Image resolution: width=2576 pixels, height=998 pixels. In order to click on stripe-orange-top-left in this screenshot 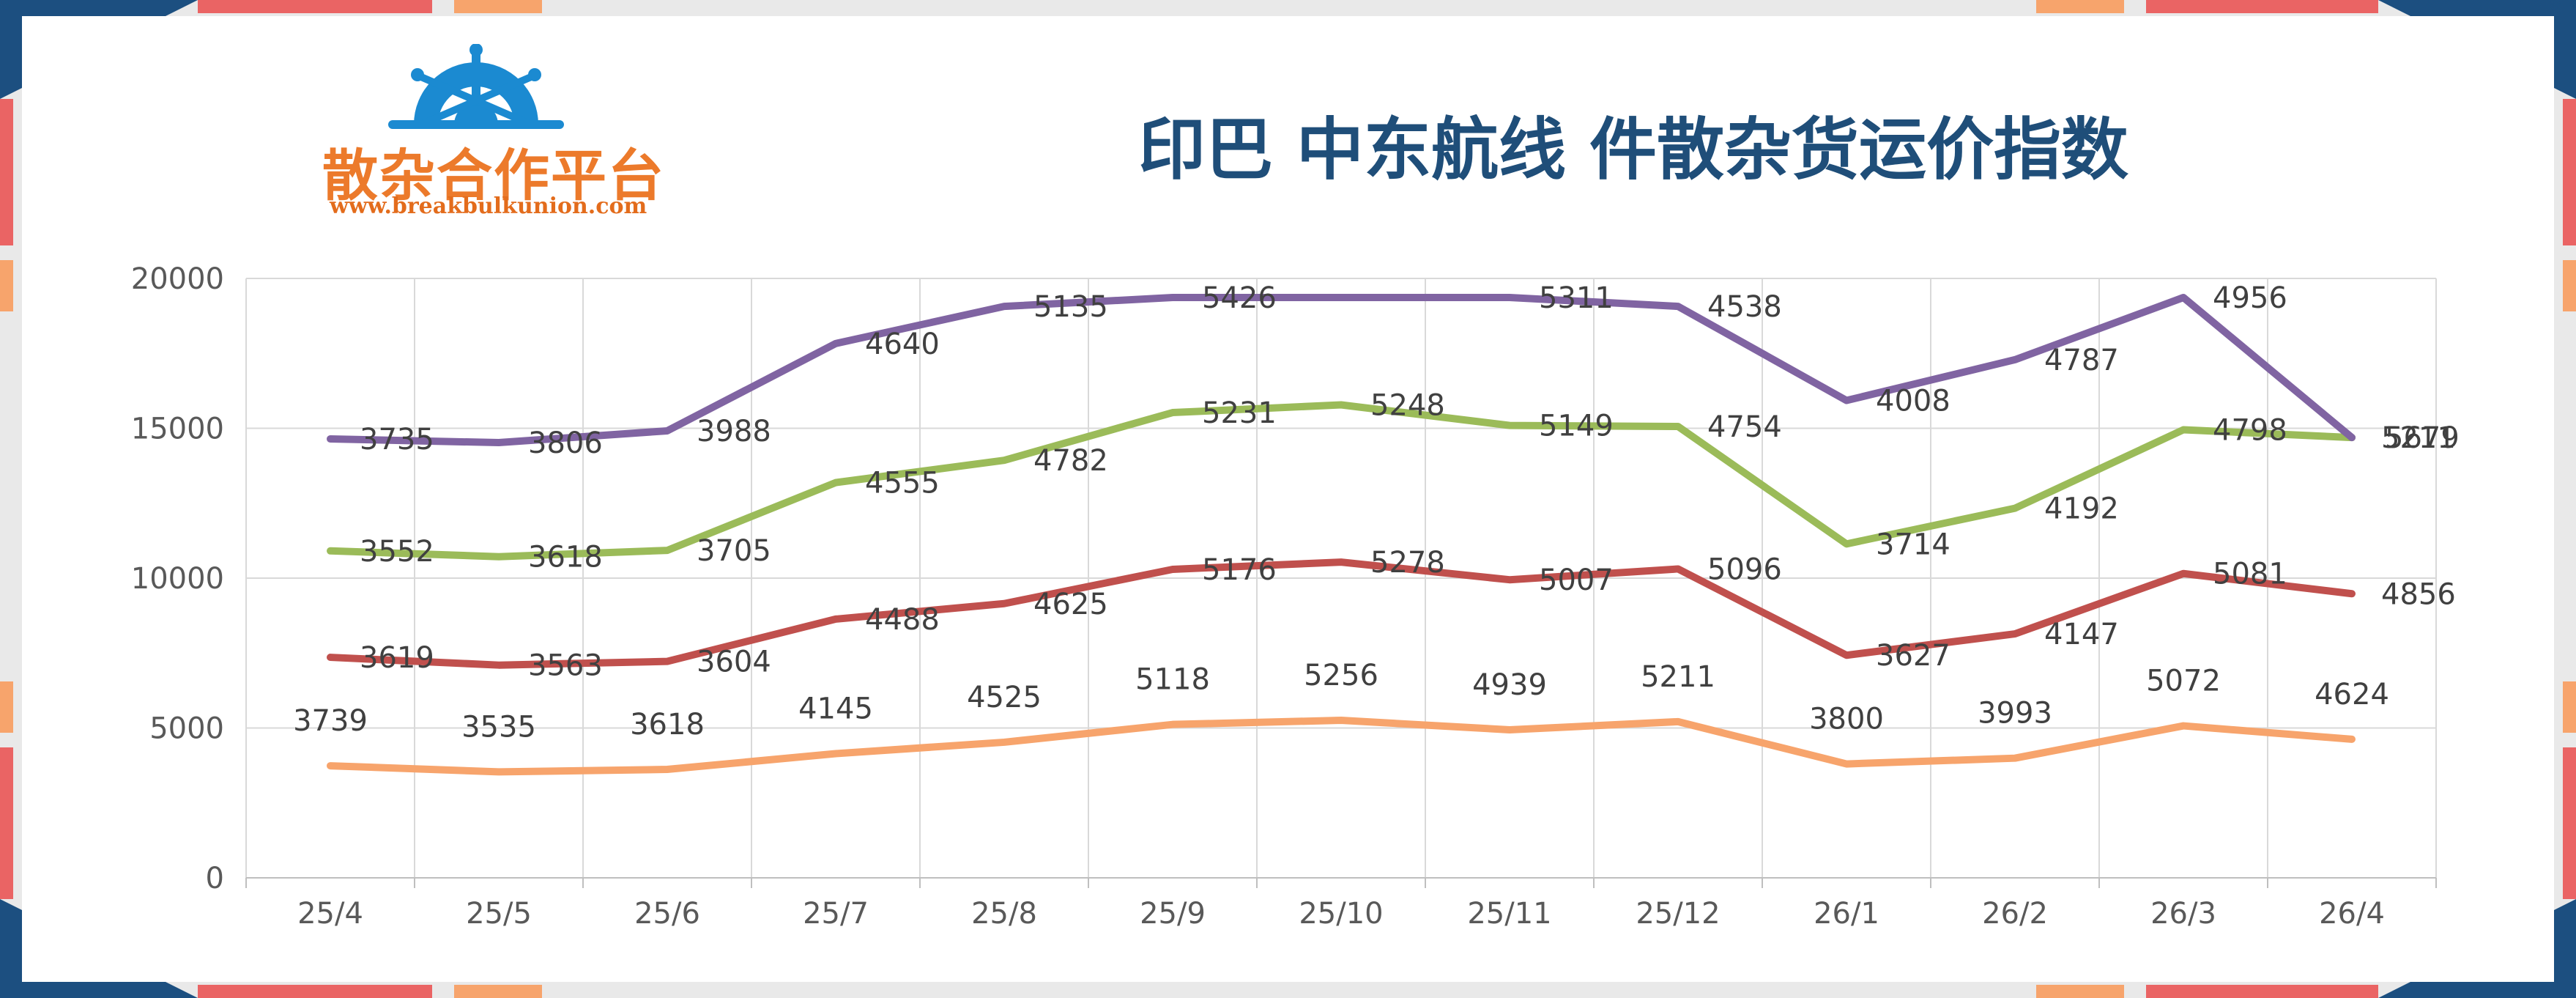, I will do `click(498, 6)`.